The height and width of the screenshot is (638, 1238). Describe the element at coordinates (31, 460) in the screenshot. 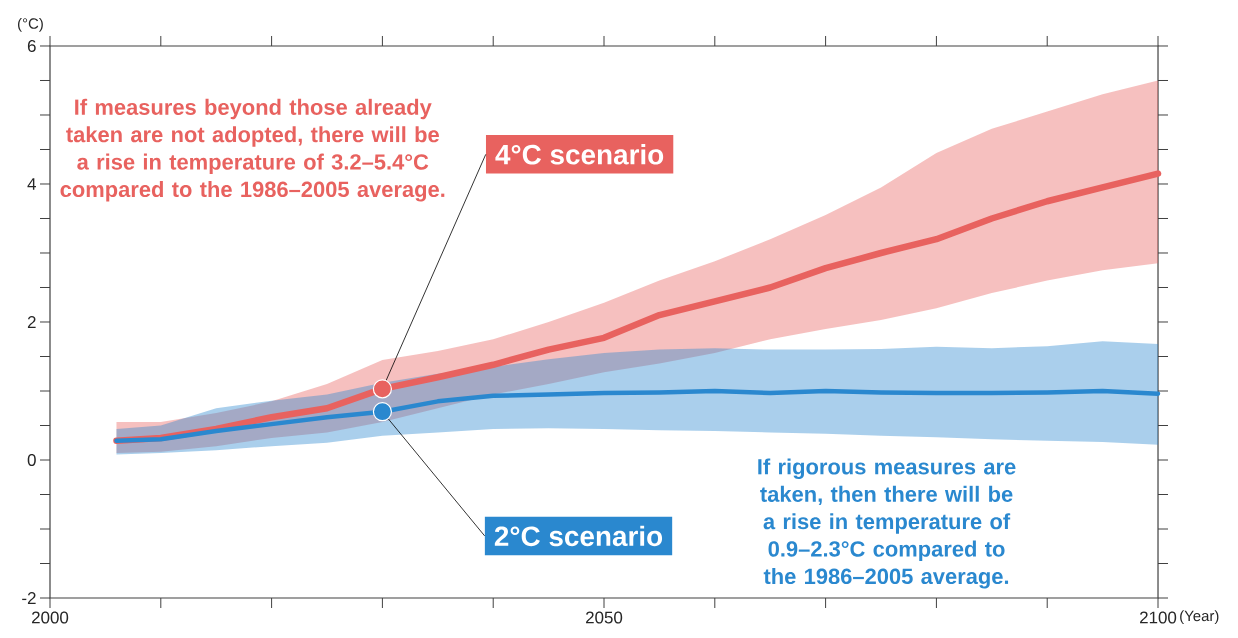

I see `y-tick-label: 0` at that location.